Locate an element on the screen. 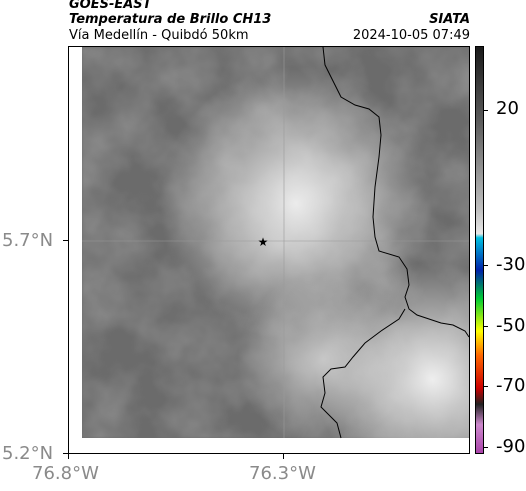  timestamp: 2024-10-05 07:49 is located at coordinates (411, 35).